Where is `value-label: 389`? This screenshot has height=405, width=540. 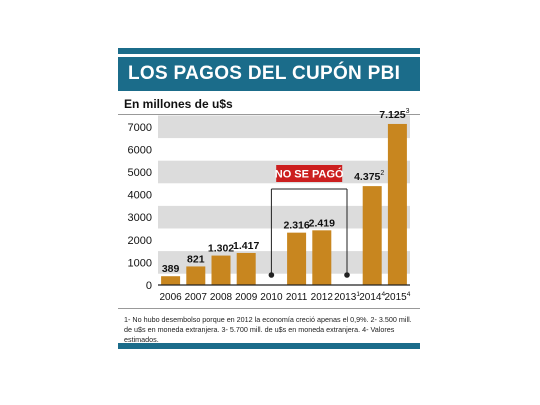
value-label: 389 is located at coordinates (171, 269).